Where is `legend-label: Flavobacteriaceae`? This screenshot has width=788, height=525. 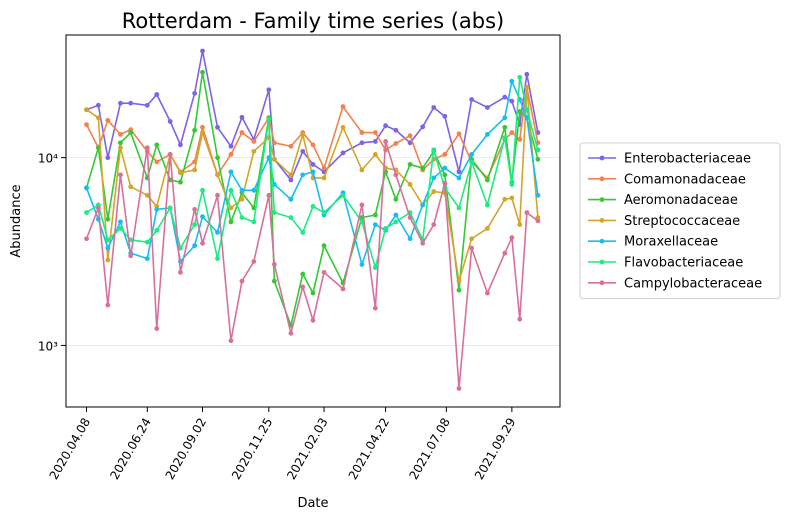 legend-label: Flavobacteriaceae is located at coordinates (683, 263).